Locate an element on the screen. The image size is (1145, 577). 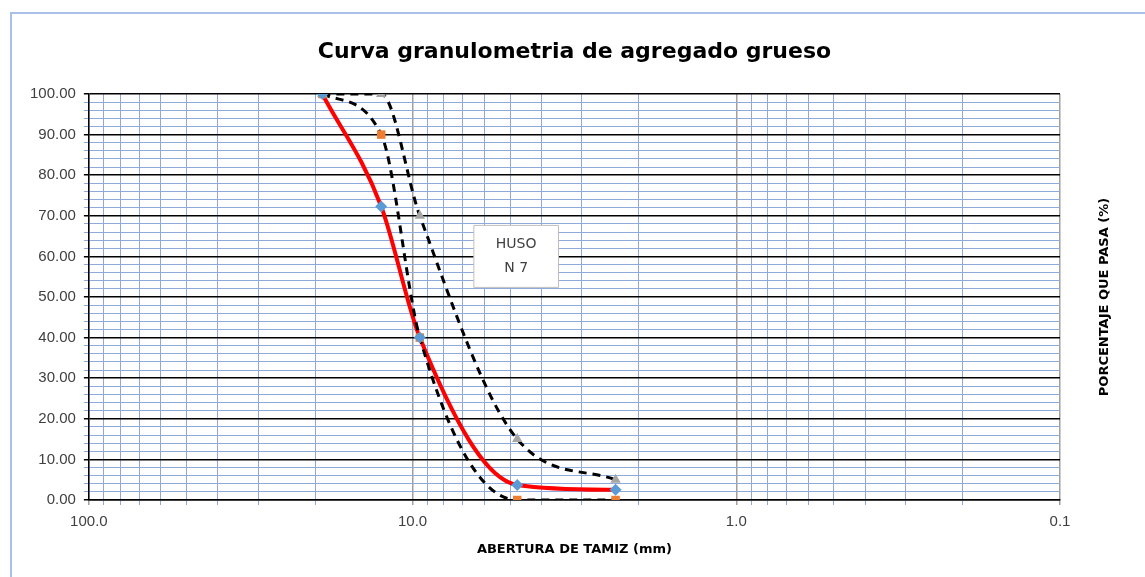
y-tick-label: 20.00 is located at coordinates (57, 417).